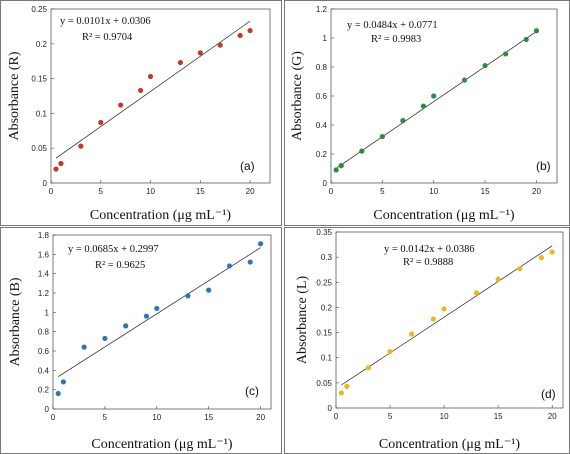 The image size is (570, 454). Describe the element at coordinates (548, 394) in the screenshot. I see `panel-label: (d)` at that location.